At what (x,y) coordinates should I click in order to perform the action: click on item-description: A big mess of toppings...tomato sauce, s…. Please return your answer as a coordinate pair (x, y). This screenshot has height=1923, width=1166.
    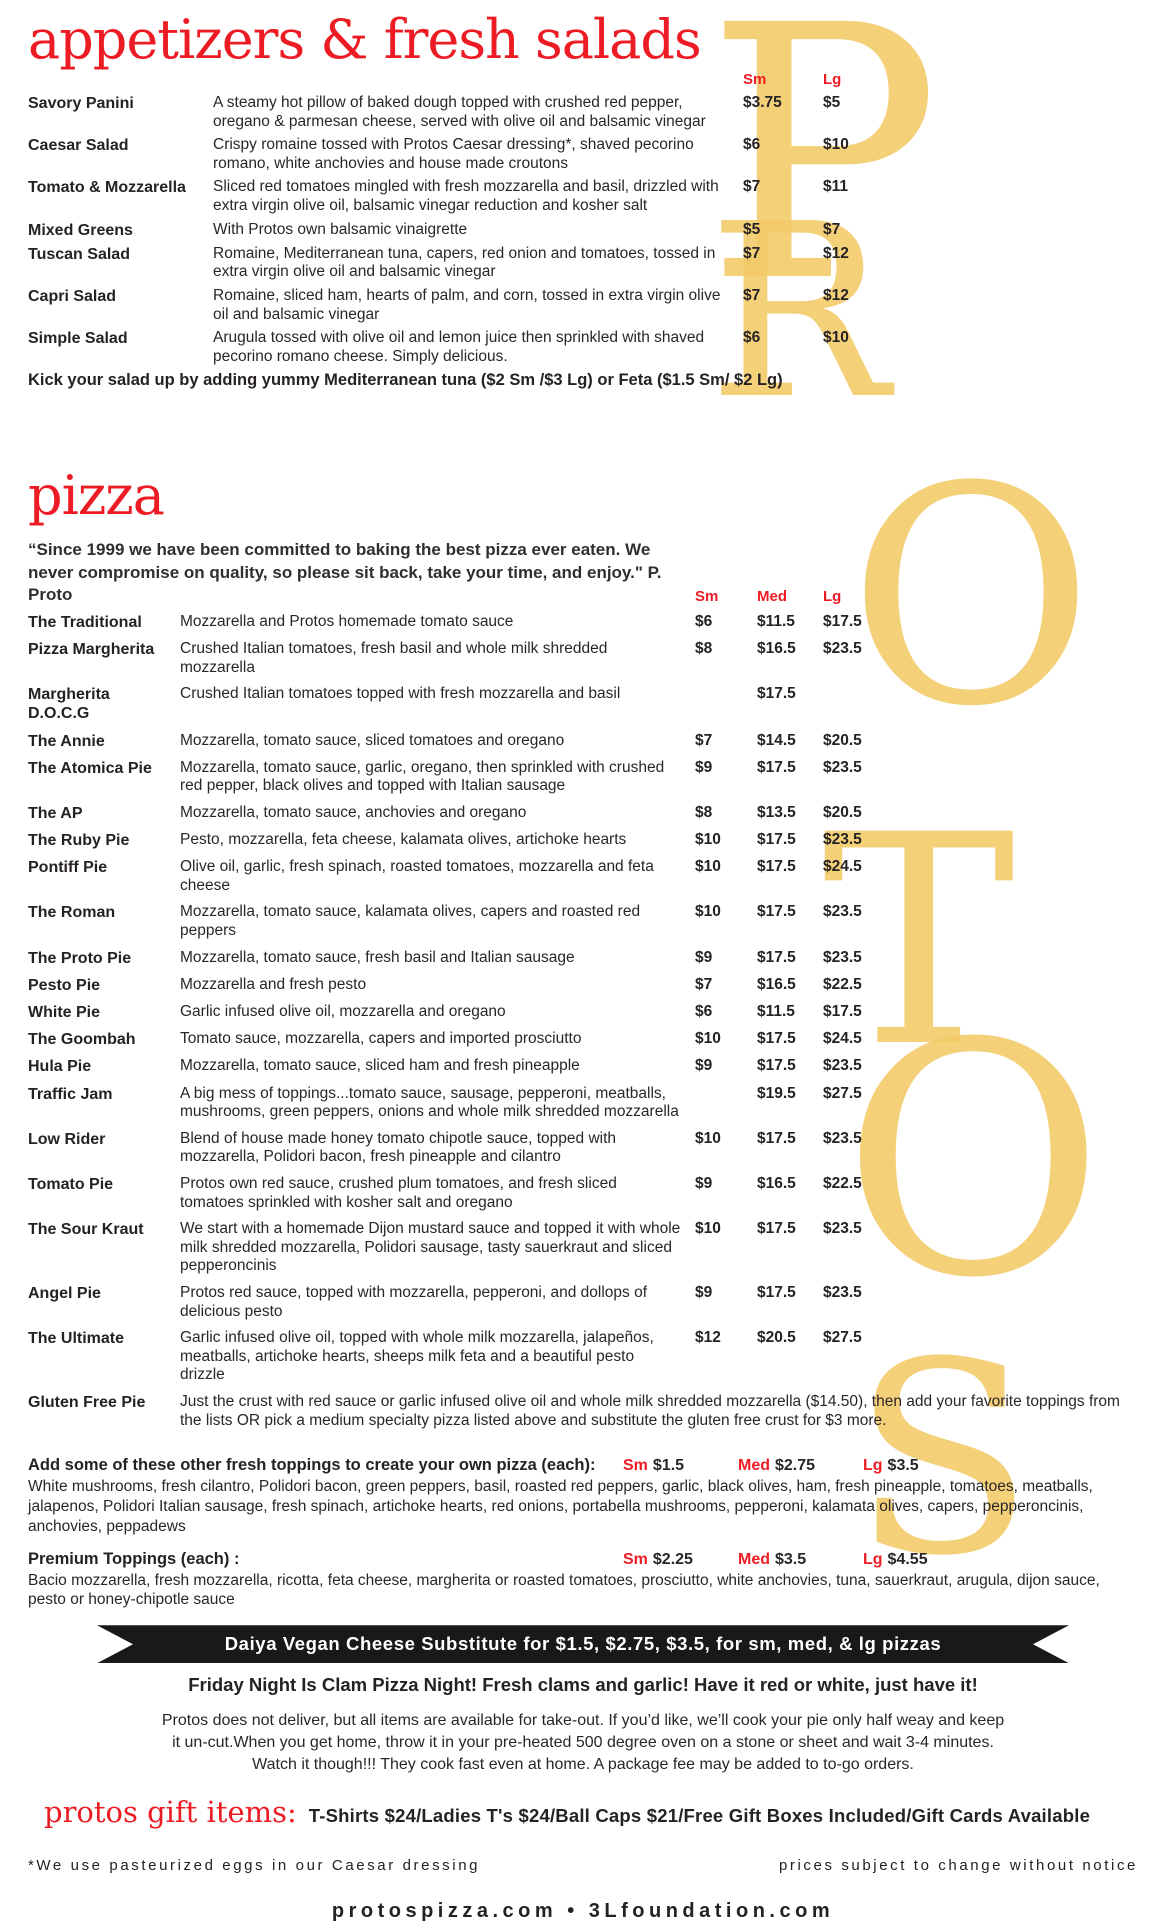
    Looking at the image, I should click on (429, 1102).